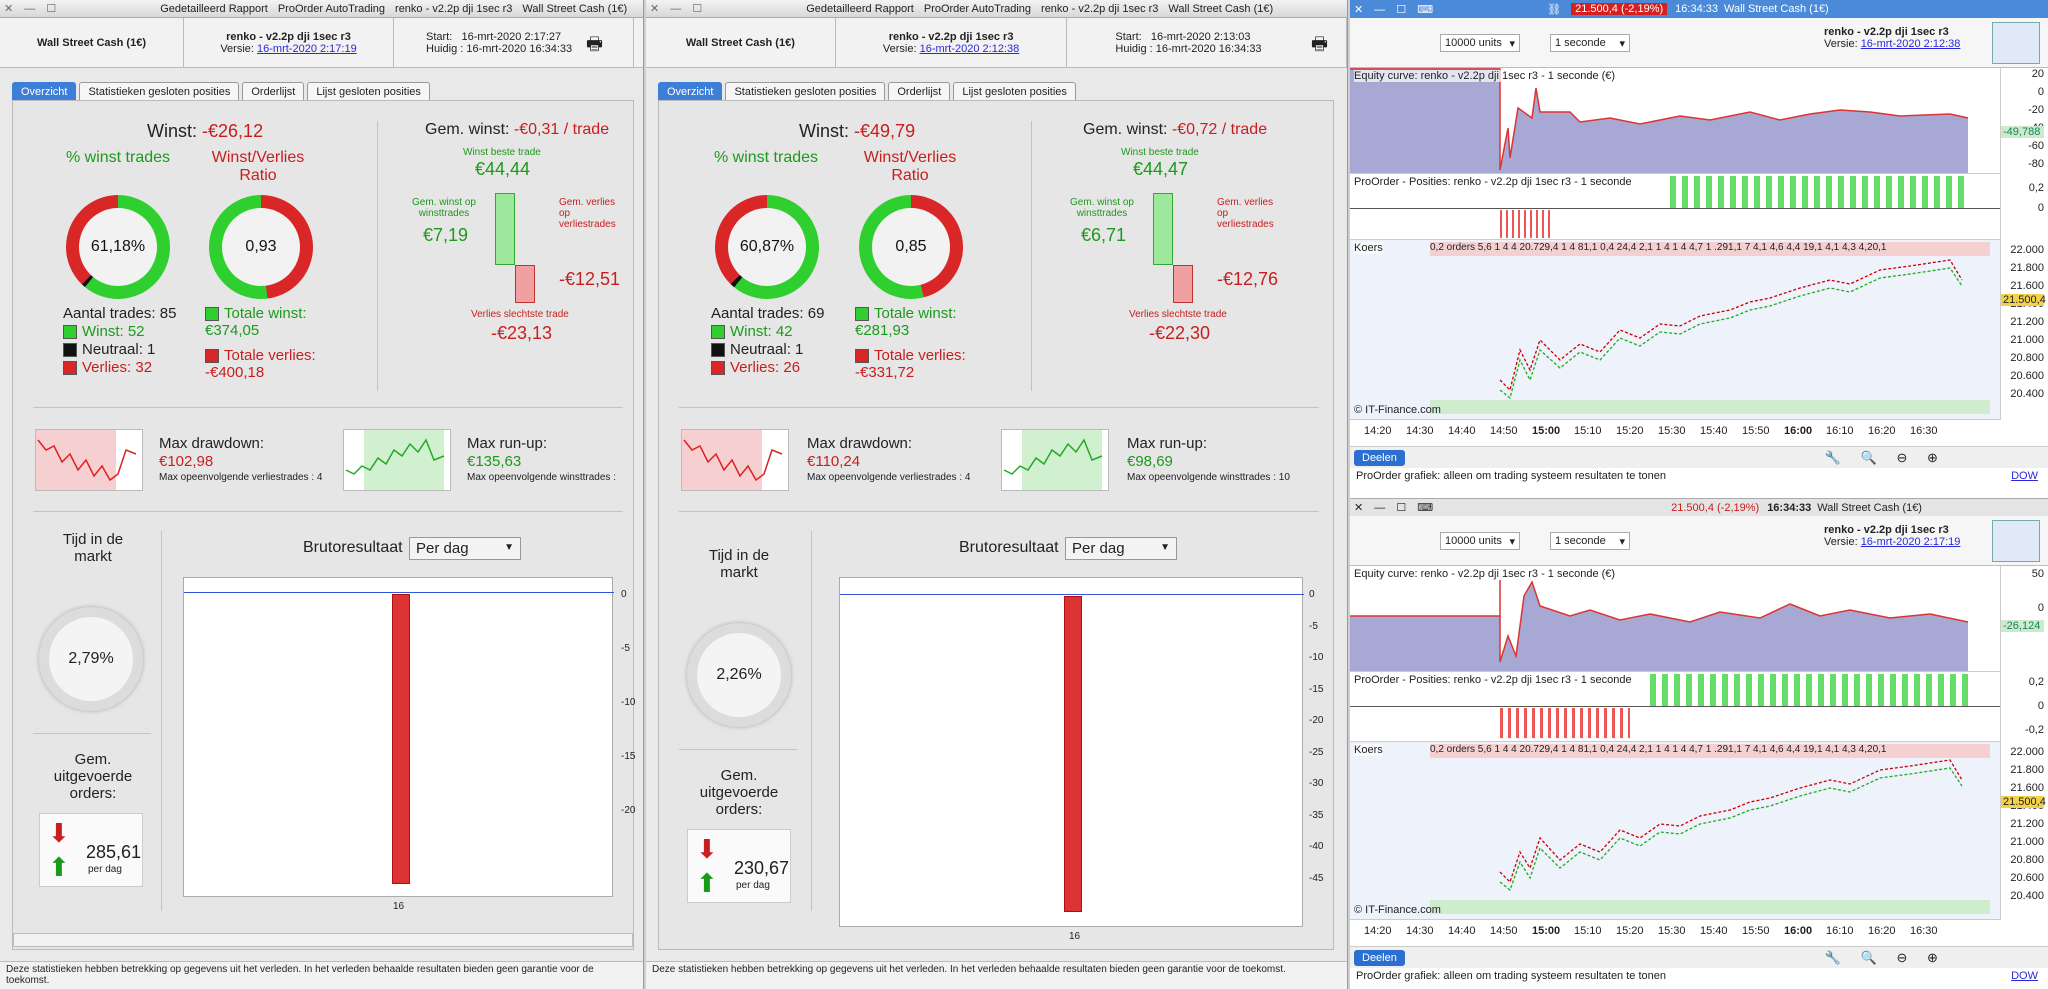  I want to click on axis-tick: 0, so click(2040, 92).